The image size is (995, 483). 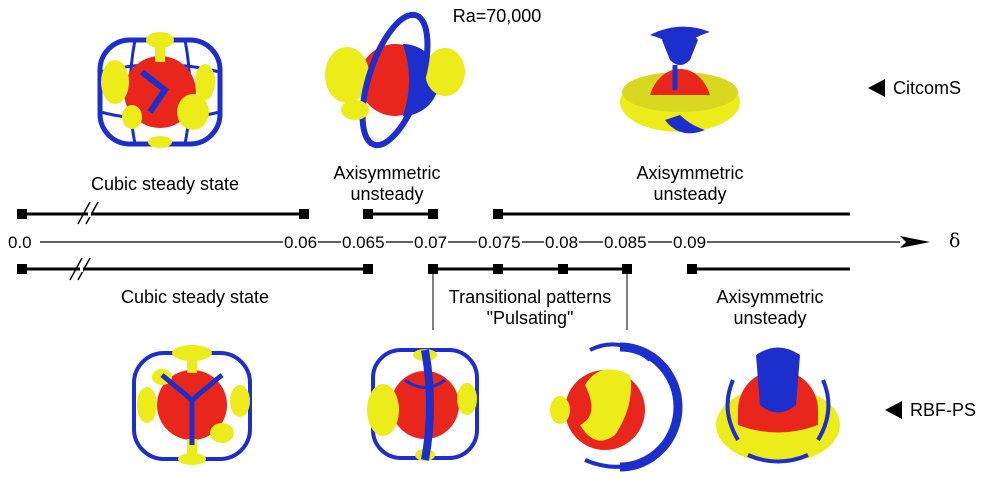 What do you see at coordinates (955, 241) in the screenshot?
I see `delta-axis-symbol: δ` at bounding box center [955, 241].